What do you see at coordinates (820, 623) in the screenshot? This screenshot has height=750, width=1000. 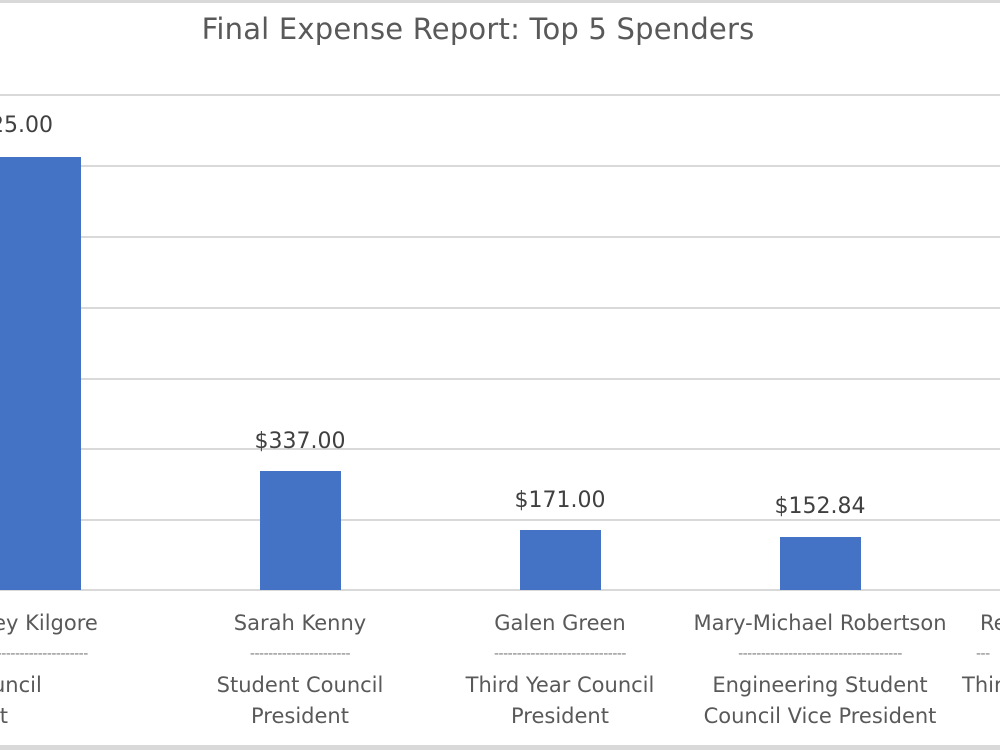 I see `category-name: Mary-Michael Robertson` at bounding box center [820, 623].